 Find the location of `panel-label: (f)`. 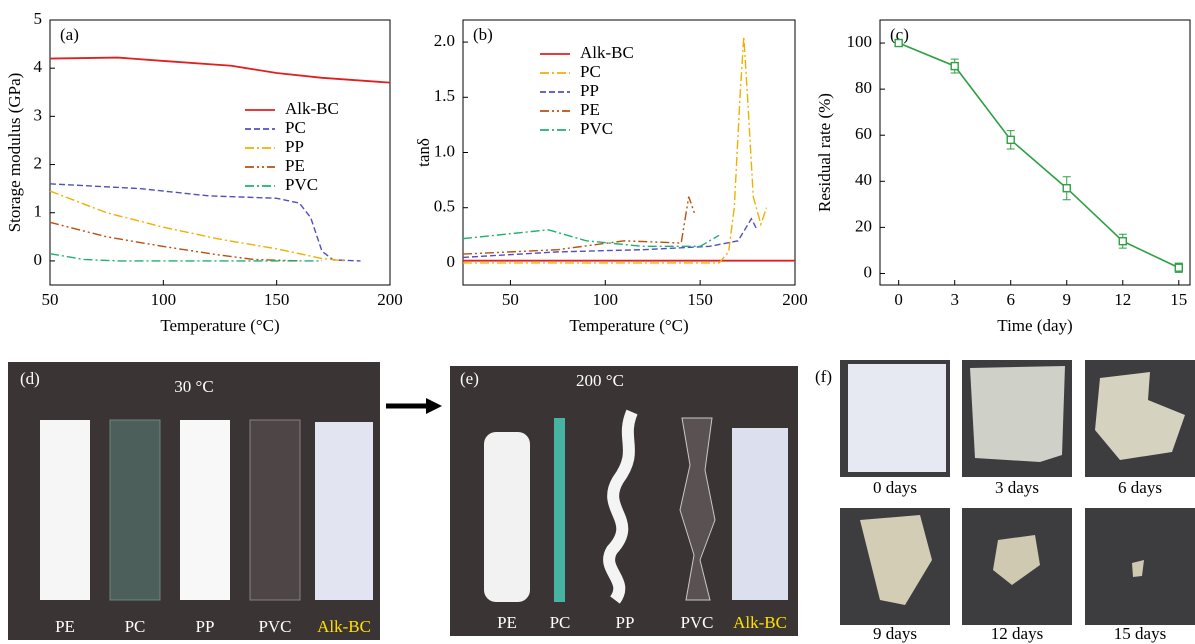

panel-label: (f) is located at coordinates (823, 376).